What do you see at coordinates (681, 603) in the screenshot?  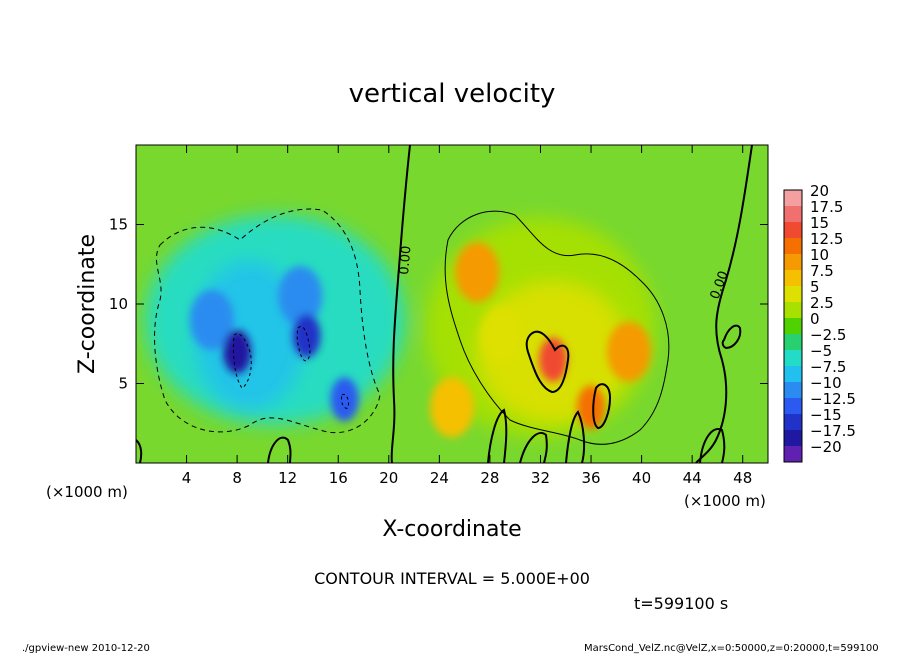 I see `time-label: t=599100 s` at bounding box center [681, 603].